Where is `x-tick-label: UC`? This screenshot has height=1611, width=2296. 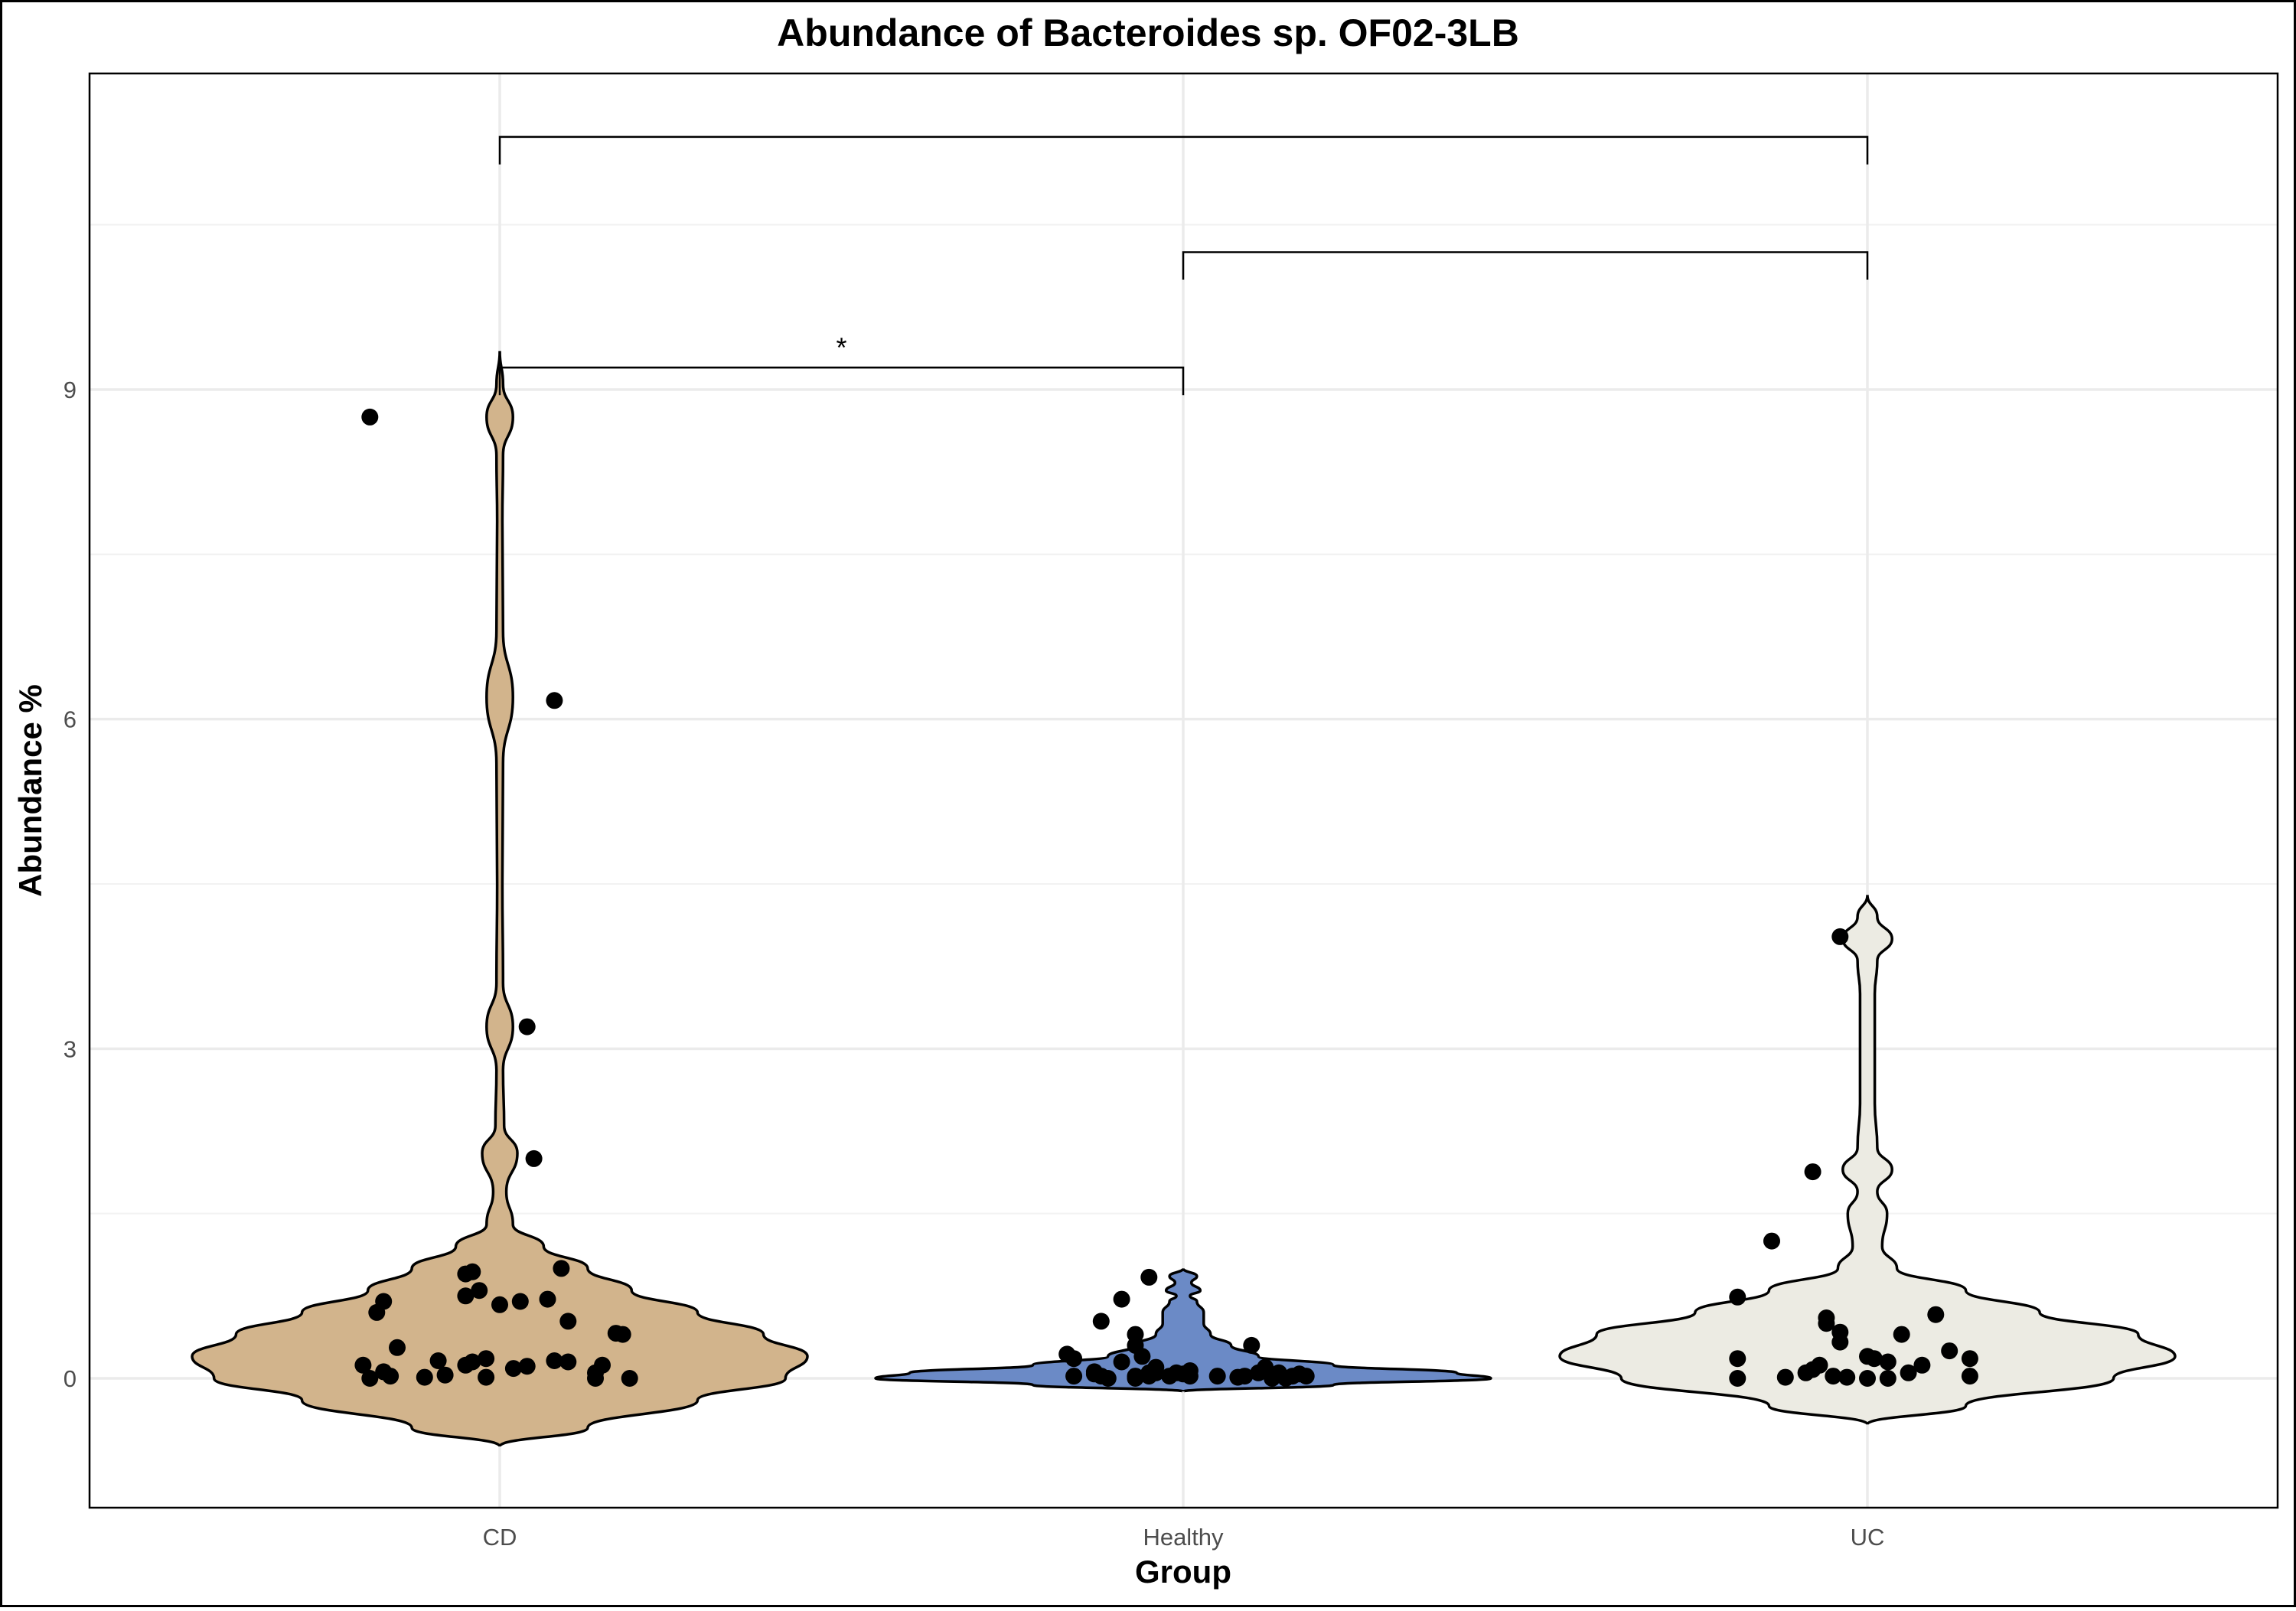
x-tick-label: UC is located at coordinates (1868, 1537).